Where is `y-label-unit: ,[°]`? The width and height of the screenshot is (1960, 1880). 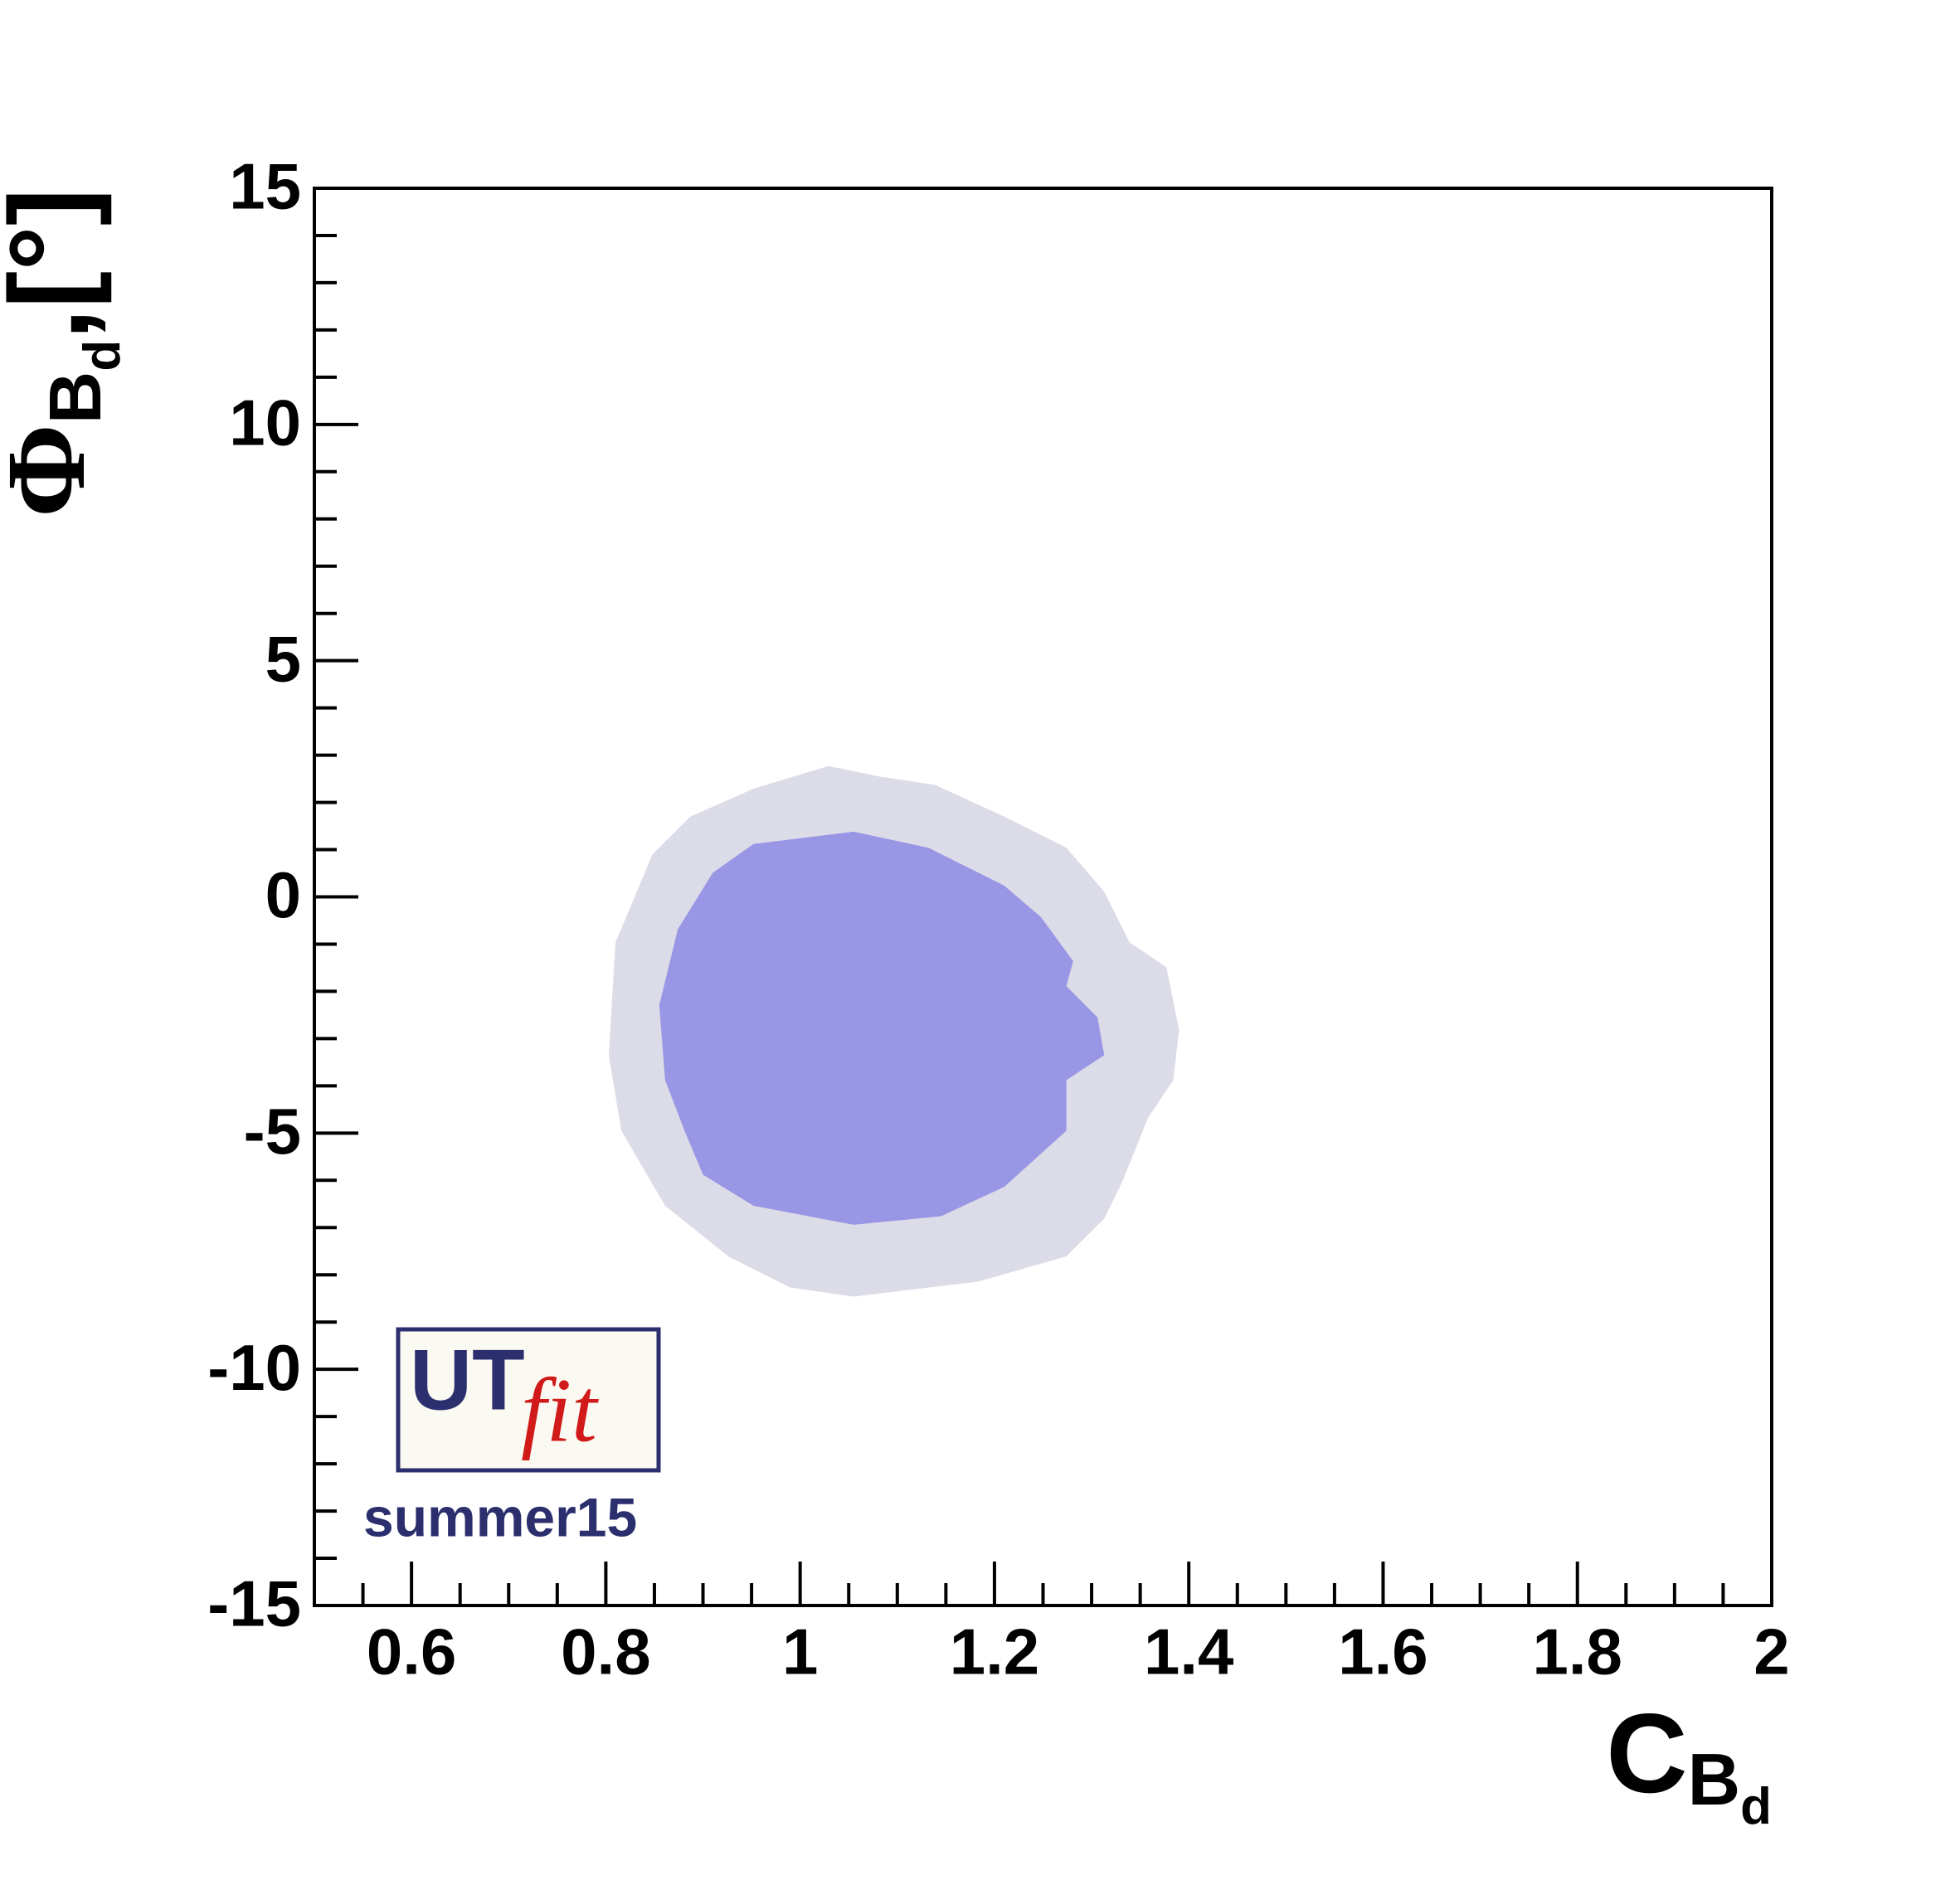 y-label-unit: ,[°] is located at coordinates (56, 264).